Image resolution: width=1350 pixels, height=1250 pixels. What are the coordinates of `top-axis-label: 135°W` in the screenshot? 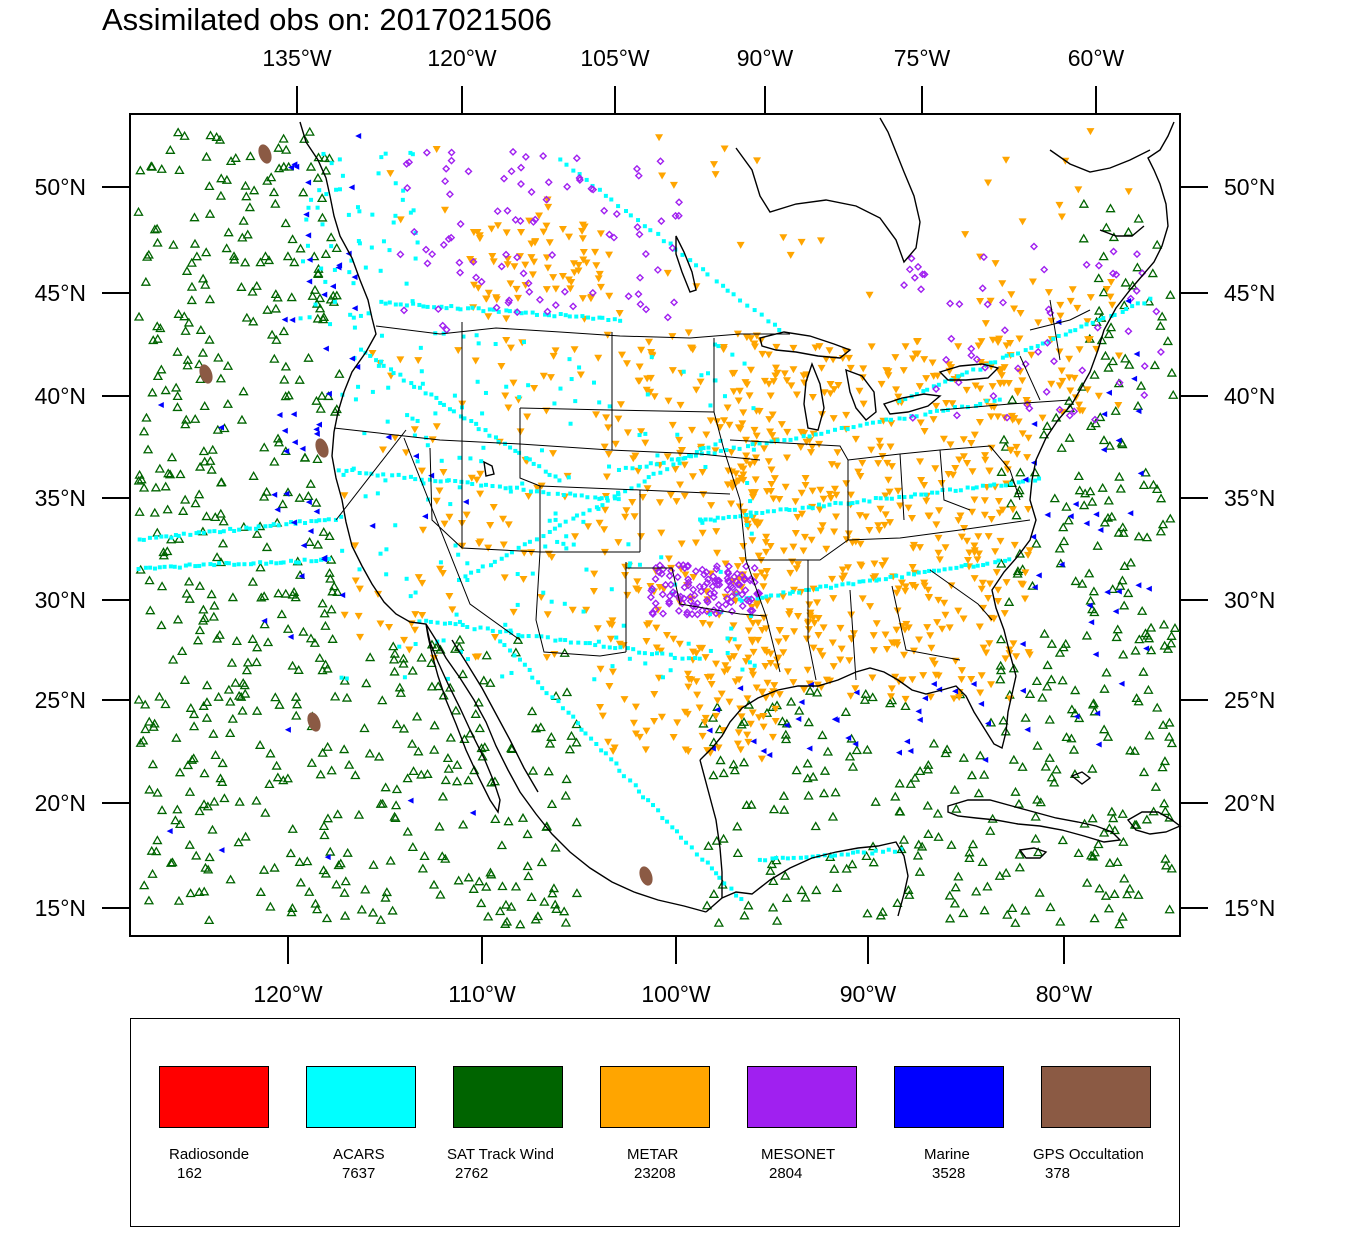 It's located at (297, 58).